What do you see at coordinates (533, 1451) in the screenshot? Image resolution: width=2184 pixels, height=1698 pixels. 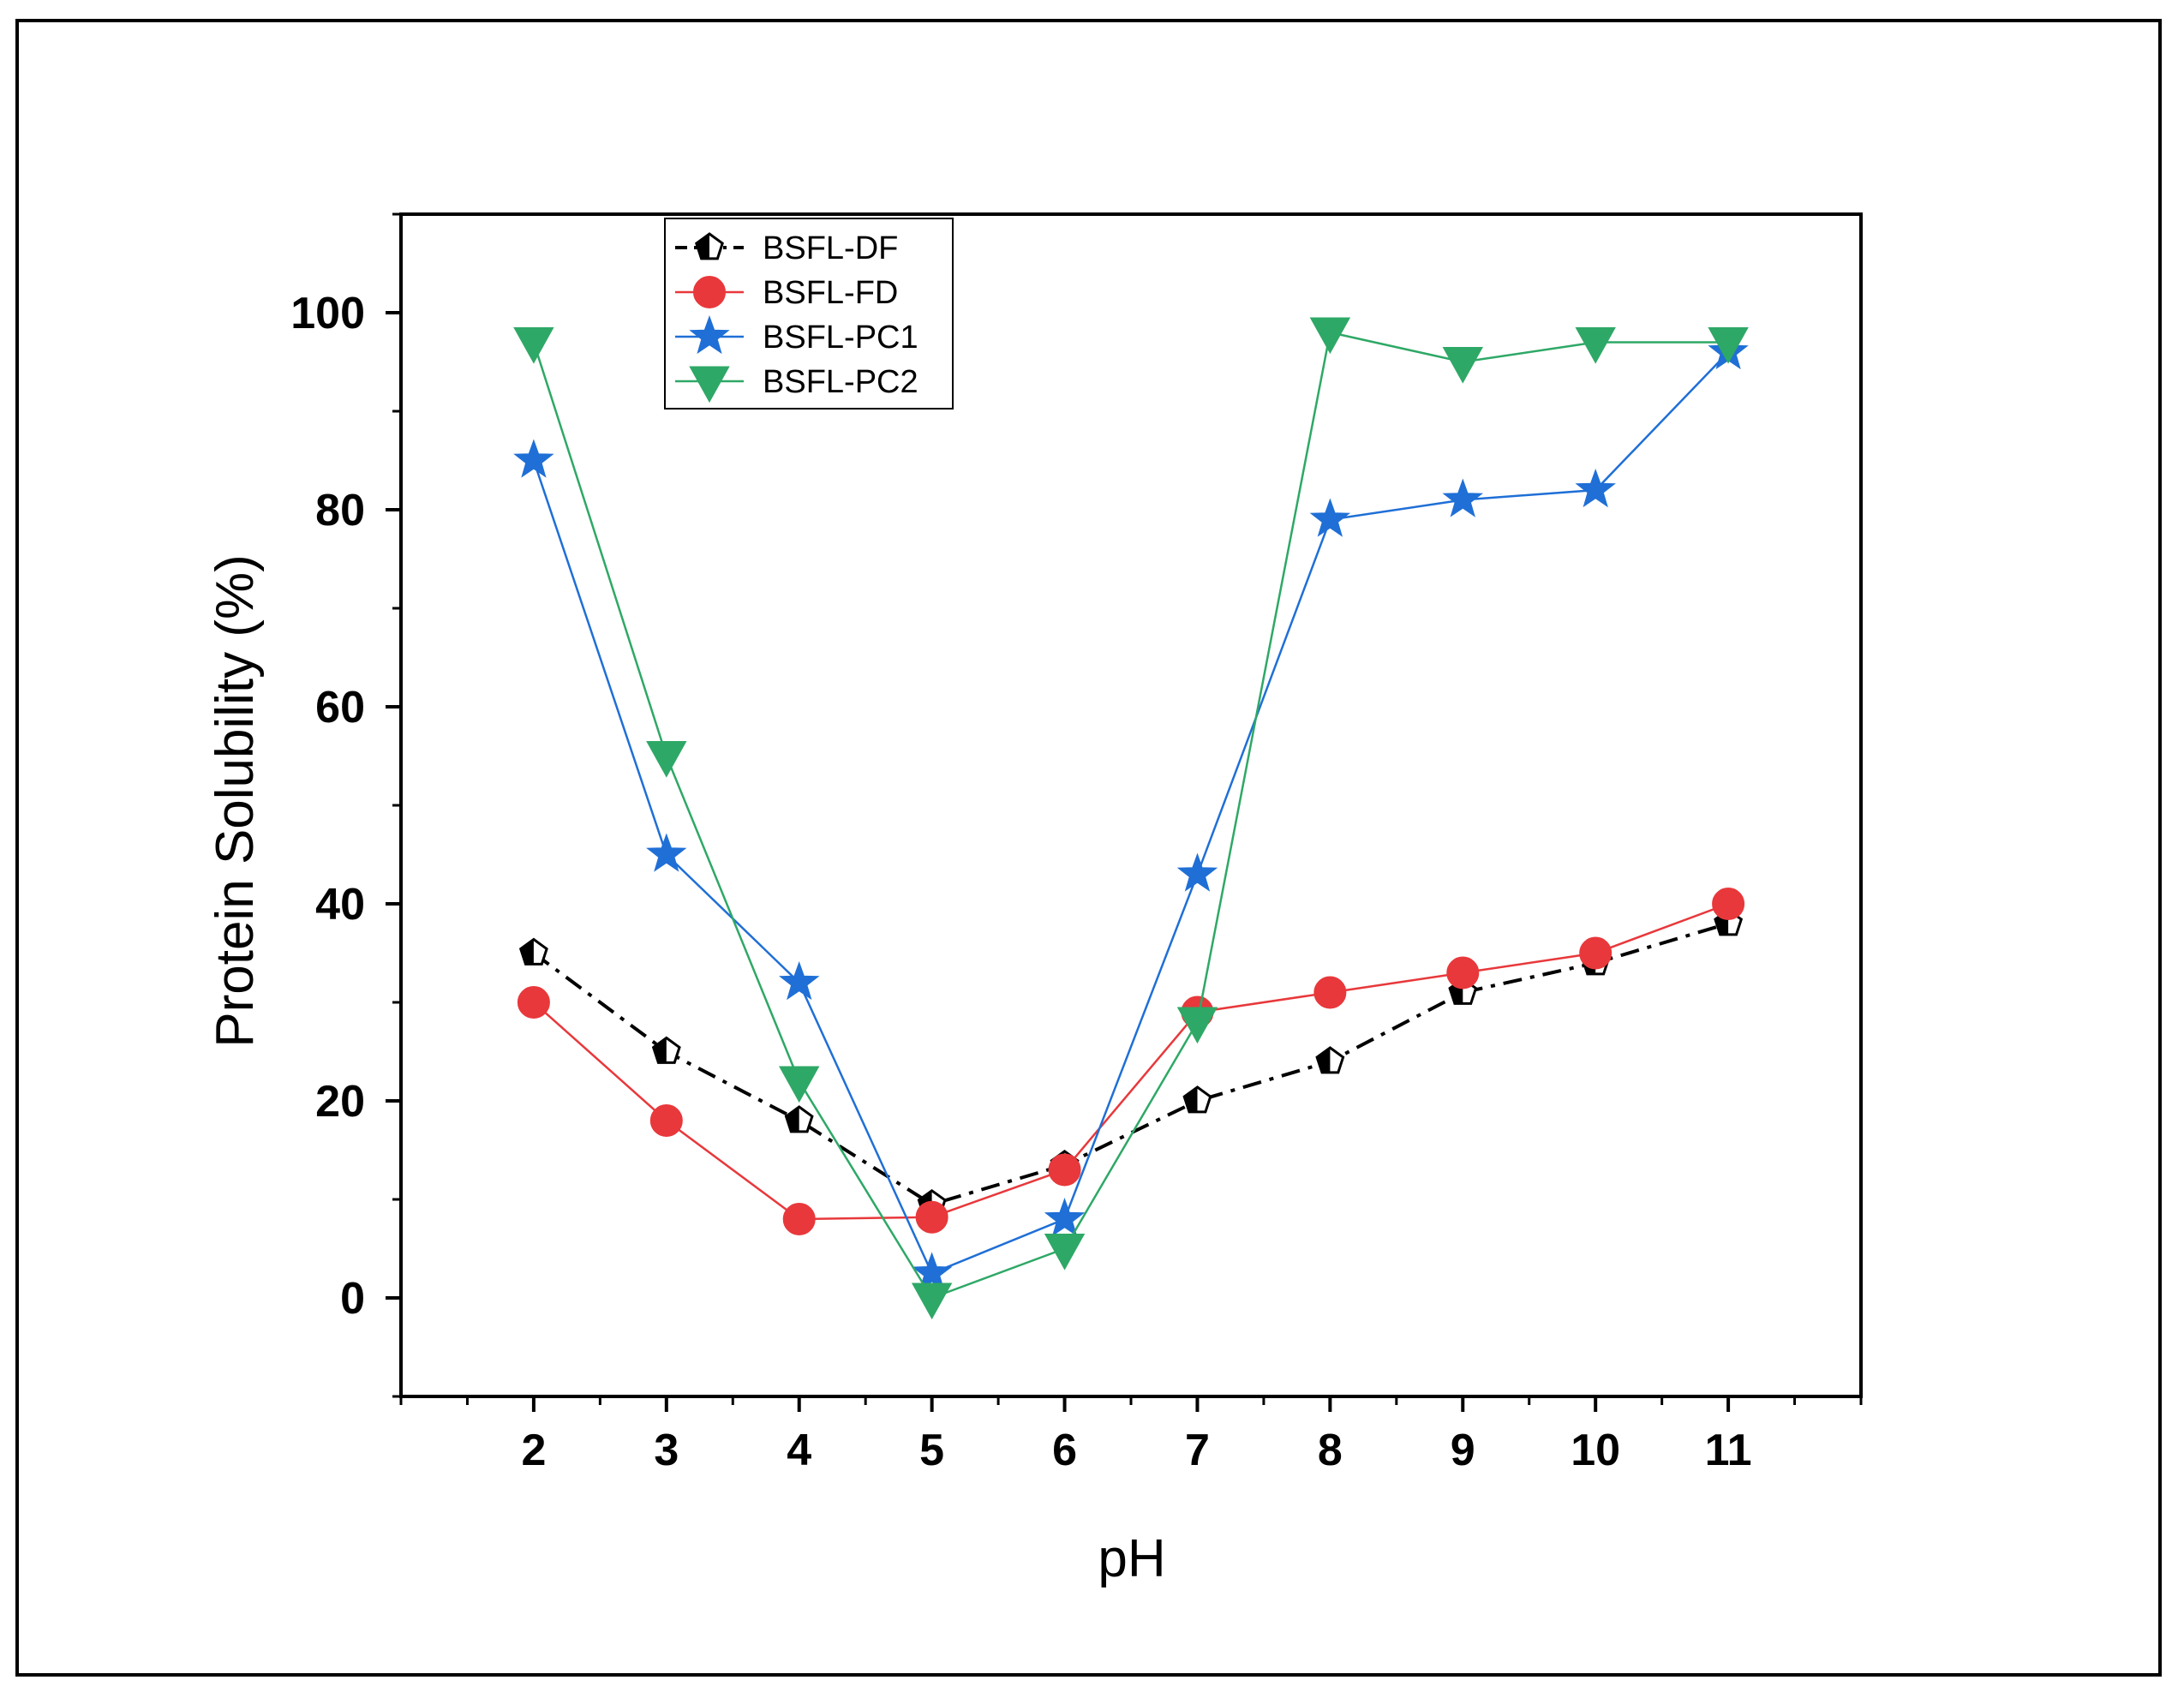 I see `x-tick-label: 2` at bounding box center [533, 1451].